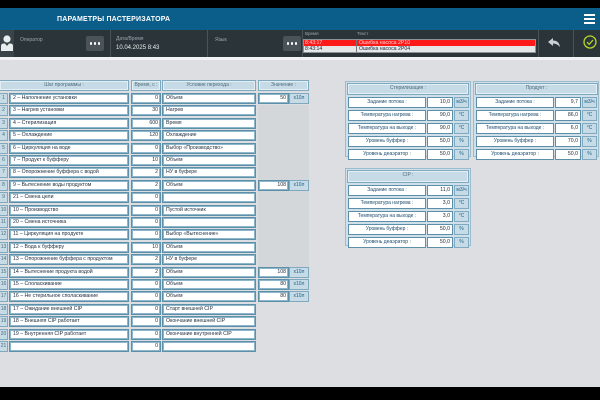  I want to click on step-cell: 8 – Опорожнение буффера с водой, so click(69, 173).